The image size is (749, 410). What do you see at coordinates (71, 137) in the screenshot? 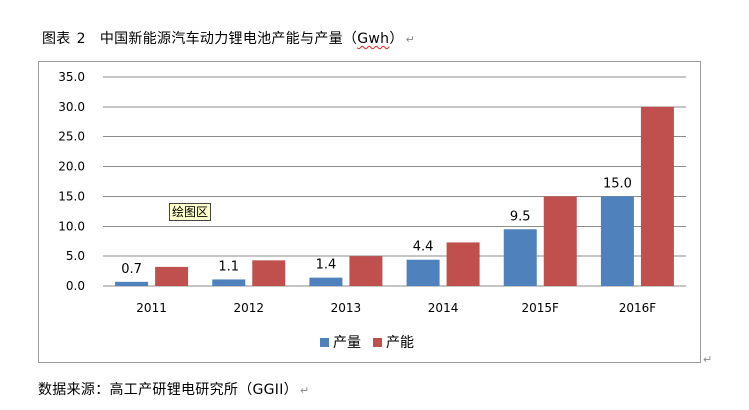
I see `y-tick-label: 25.0` at bounding box center [71, 137].